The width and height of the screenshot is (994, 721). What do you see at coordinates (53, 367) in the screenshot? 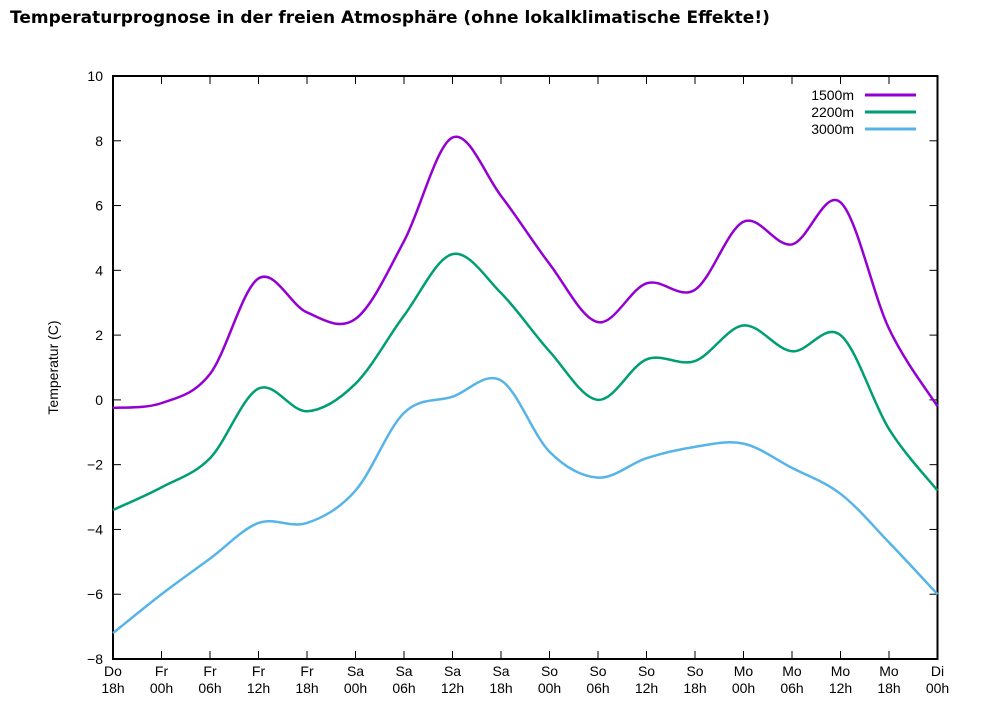
I see `y-axis-label: Temperatur (C)` at bounding box center [53, 367].